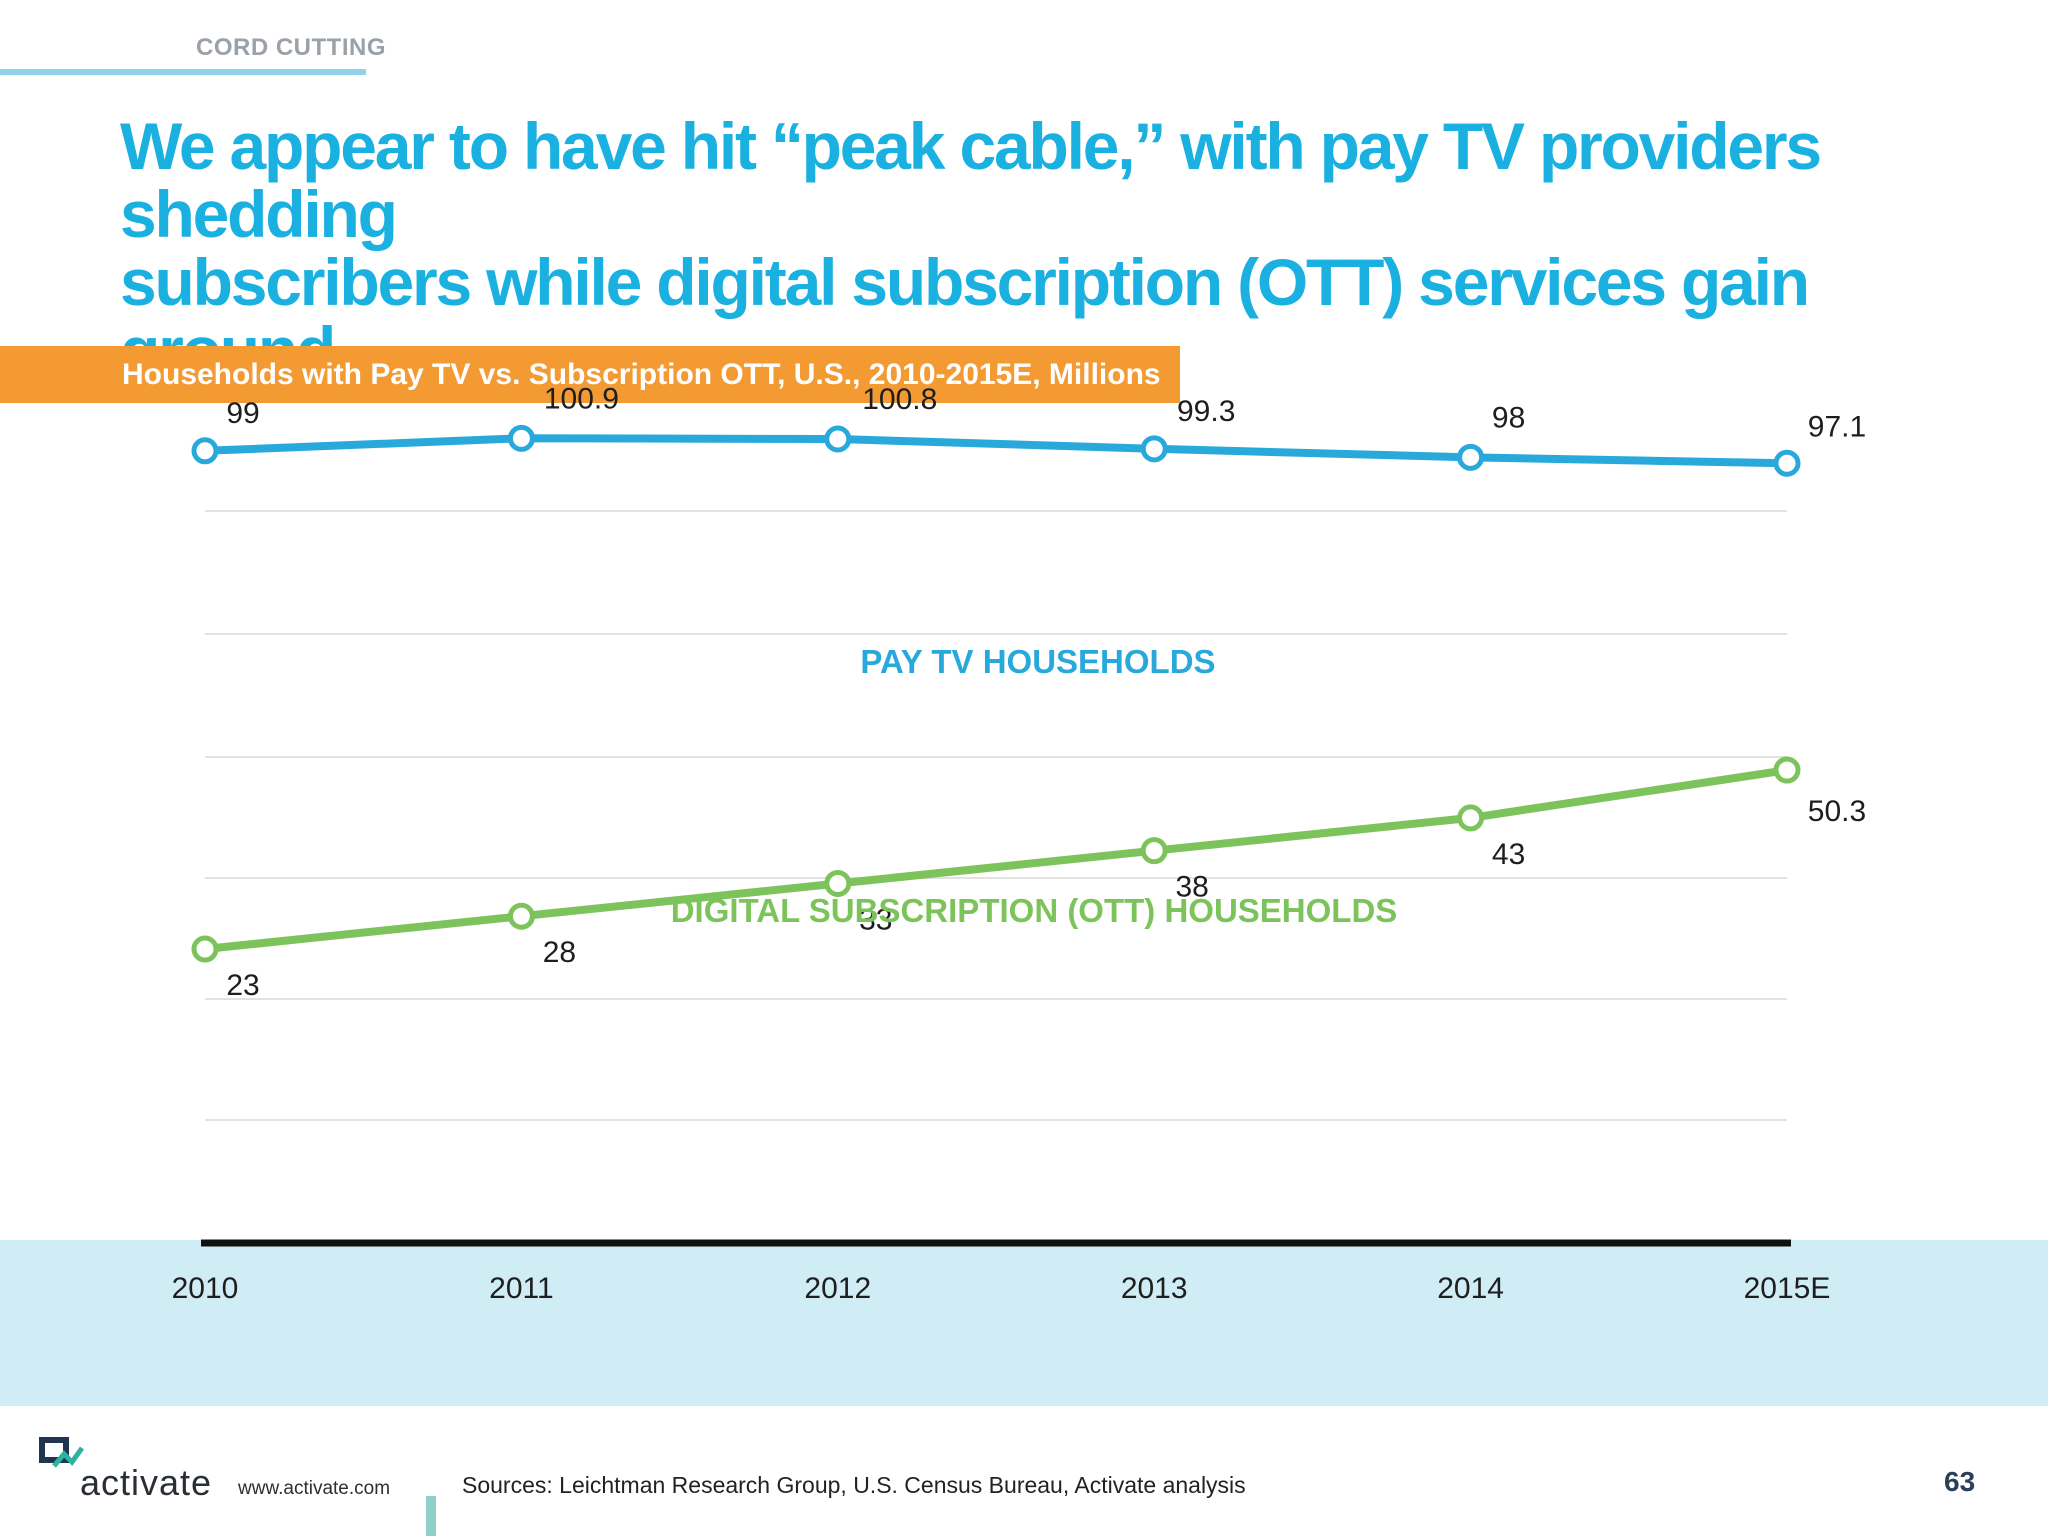 The width and height of the screenshot is (2048, 1536). Describe the element at coordinates (1034, 910) in the screenshot. I see `ott-series-name: DIGITAL SUBSCRIPTION (OTT) HOUSEHOLDS` at that location.